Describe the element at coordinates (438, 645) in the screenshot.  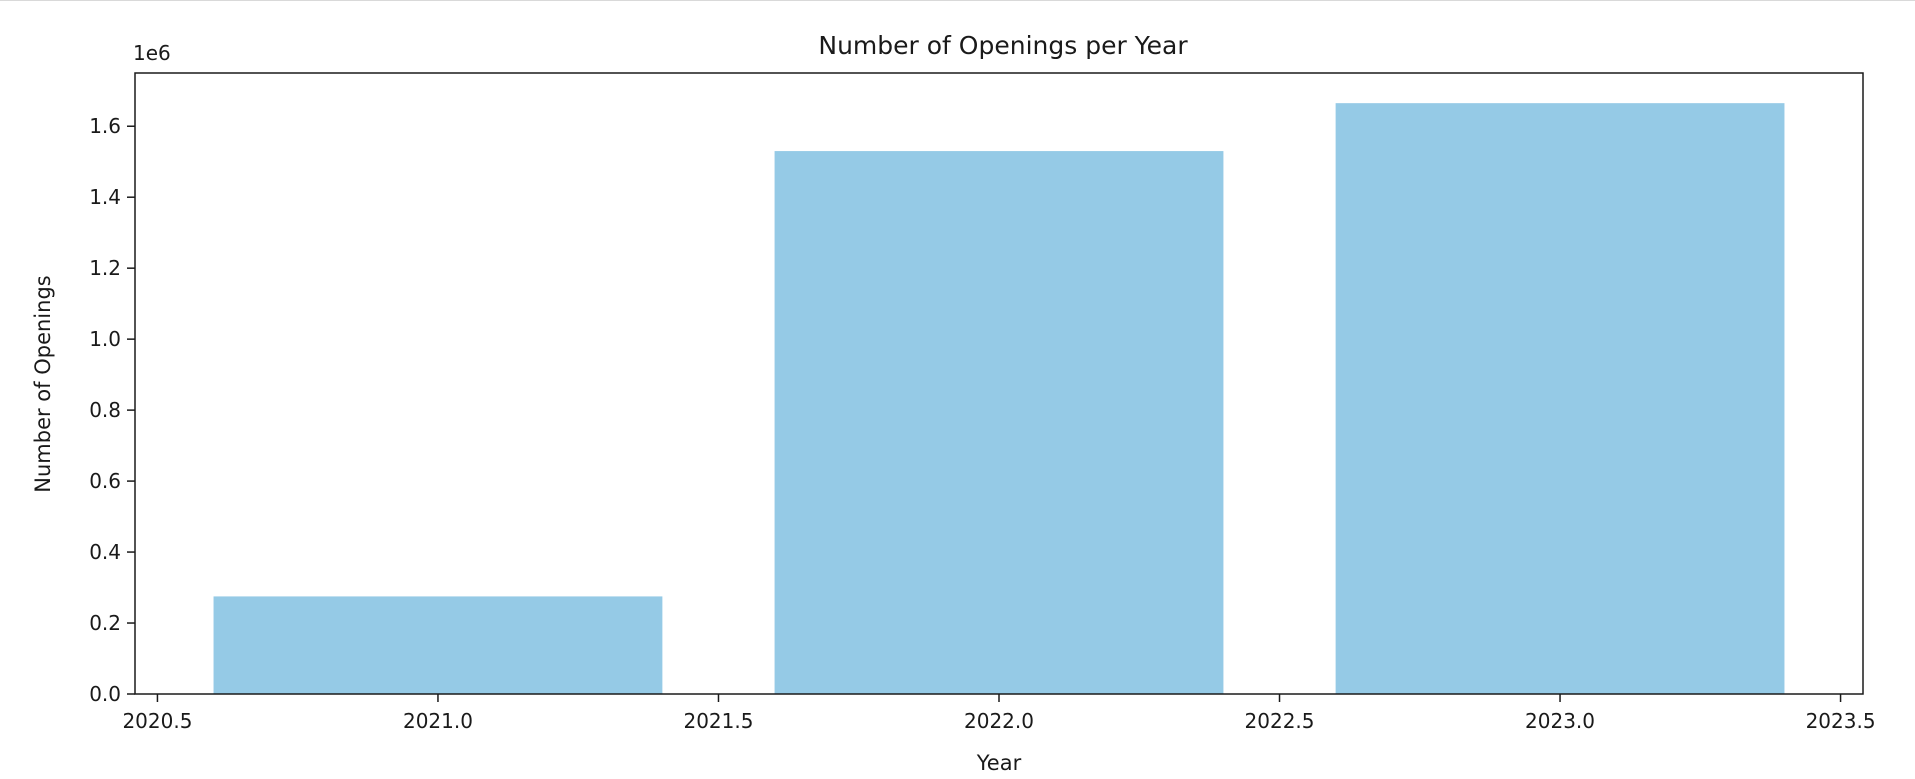
I see `bar-2021` at that location.